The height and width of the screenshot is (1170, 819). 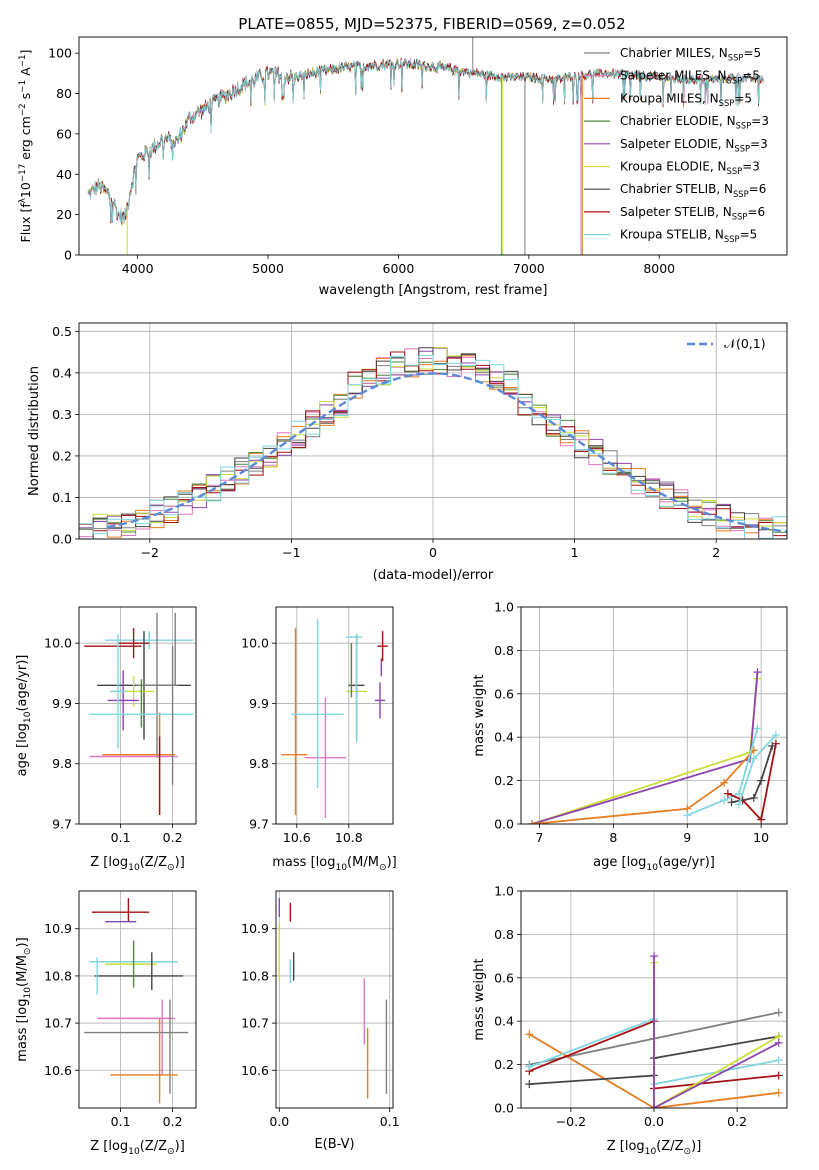 What do you see at coordinates (626, 1146) in the screenshot?
I see `label-part: Z [log` at bounding box center [626, 1146].